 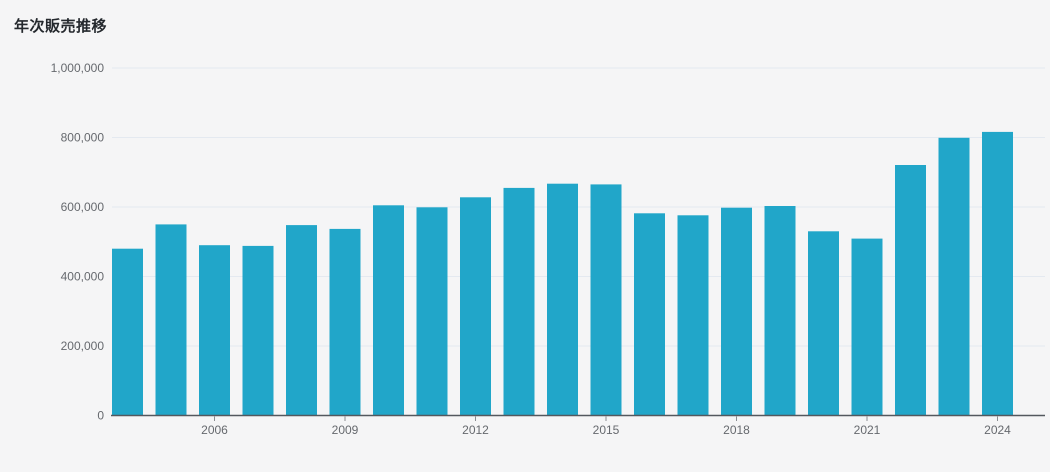 I want to click on y-axis-label-0: 0, so click(x=100, y=416).